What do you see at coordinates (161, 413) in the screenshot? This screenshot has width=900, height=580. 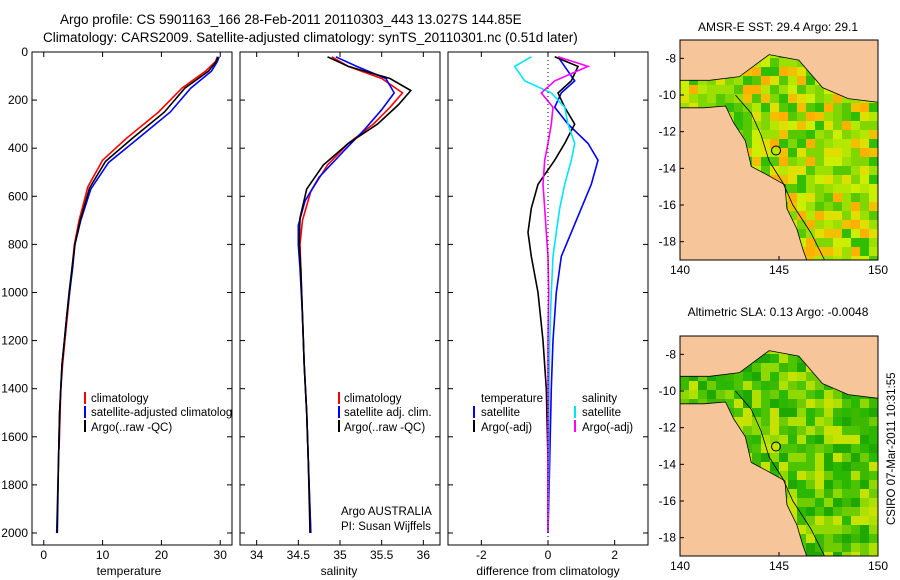 I see `legend-label-satellite: satellite-adjusted climatolog` at bounding box center [161, 413].